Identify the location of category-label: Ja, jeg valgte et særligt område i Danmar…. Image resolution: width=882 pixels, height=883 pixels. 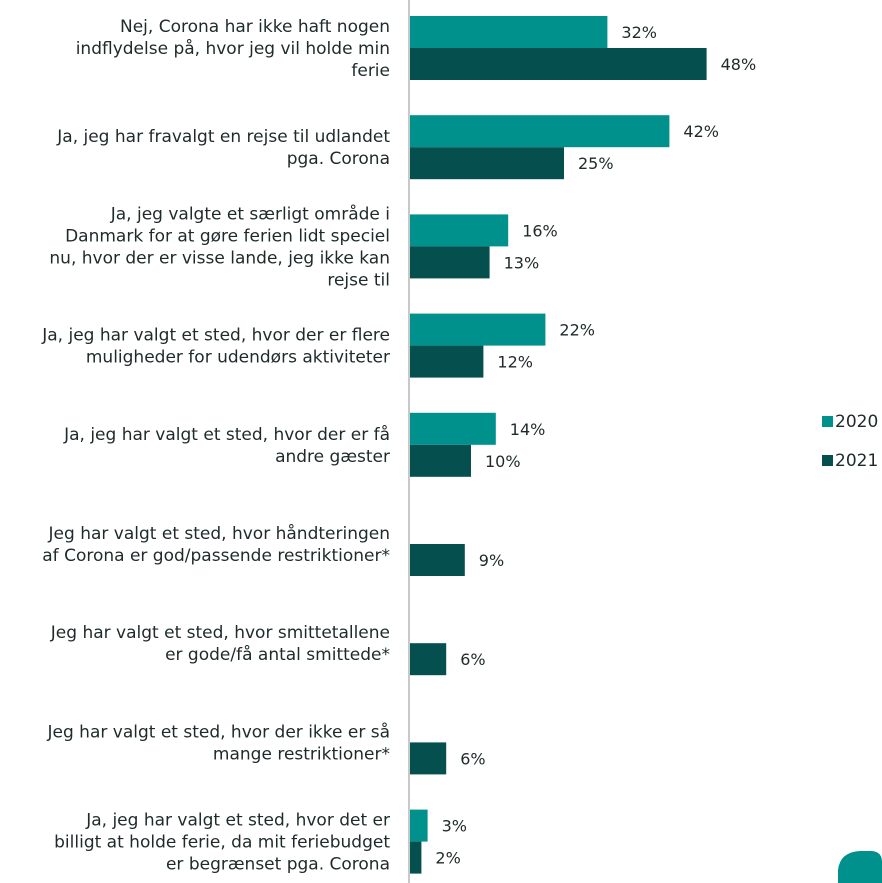
(219, 246).